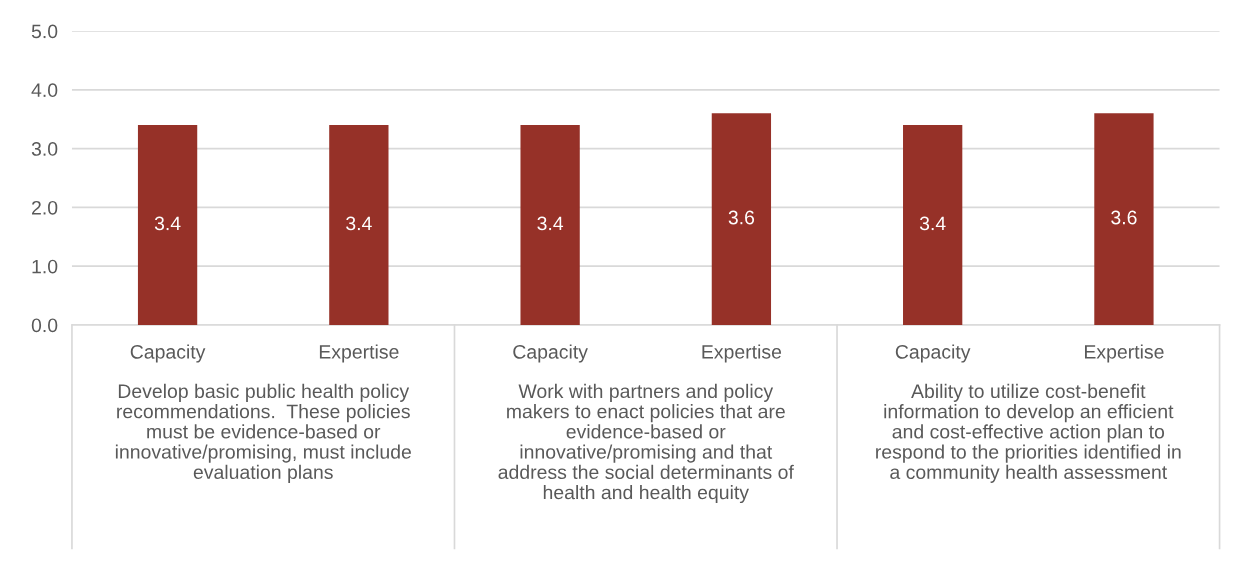 The image size is (1247, 562). Describe the element at coordinates (646, 443) in the screenshot. I see `text: Work with partners and policy makers to enact policies that are evidence-based or innovative/promising and that address the social determinants of health and health equity` at that location.